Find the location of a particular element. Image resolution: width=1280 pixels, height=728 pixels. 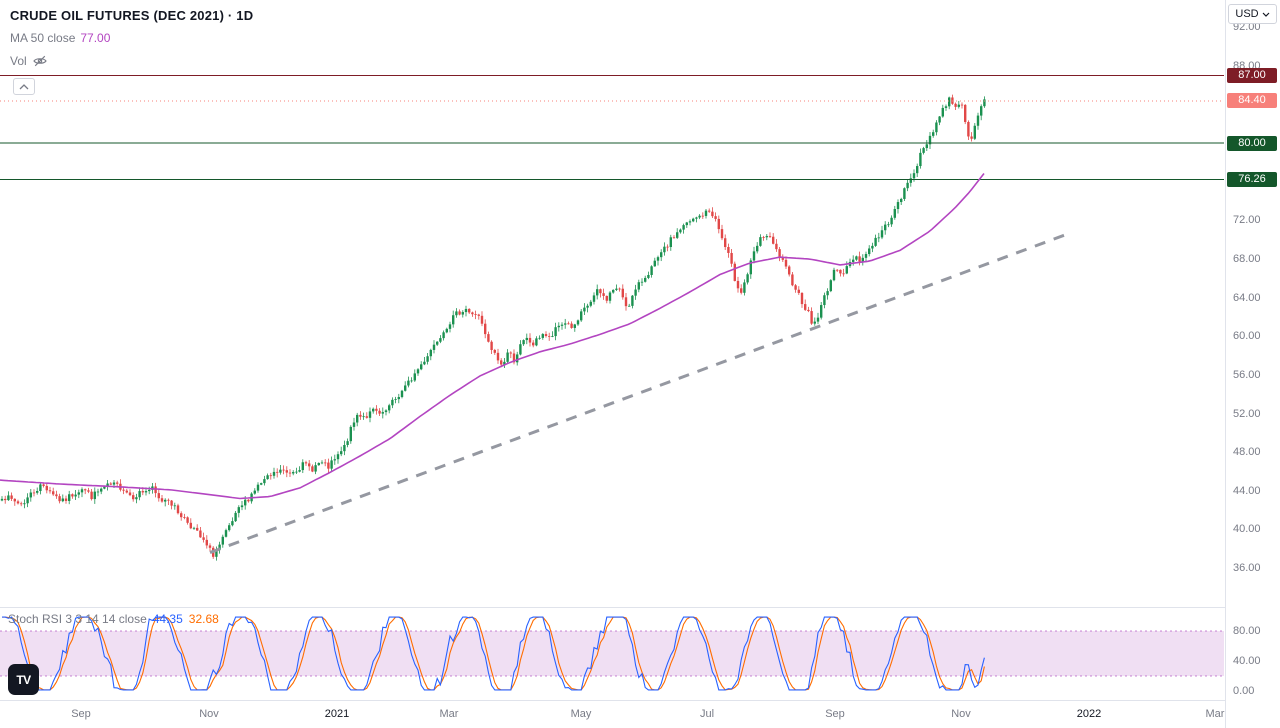

ma-label: MA 50 close is located at coordinates (43, 38).